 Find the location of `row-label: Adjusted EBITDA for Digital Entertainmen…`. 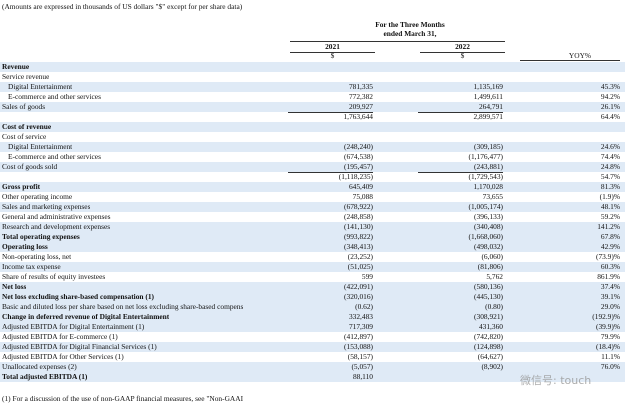

row-label: Adjusted EBITDA for Digital Entertainmen… is located at coordinates (73, 326).